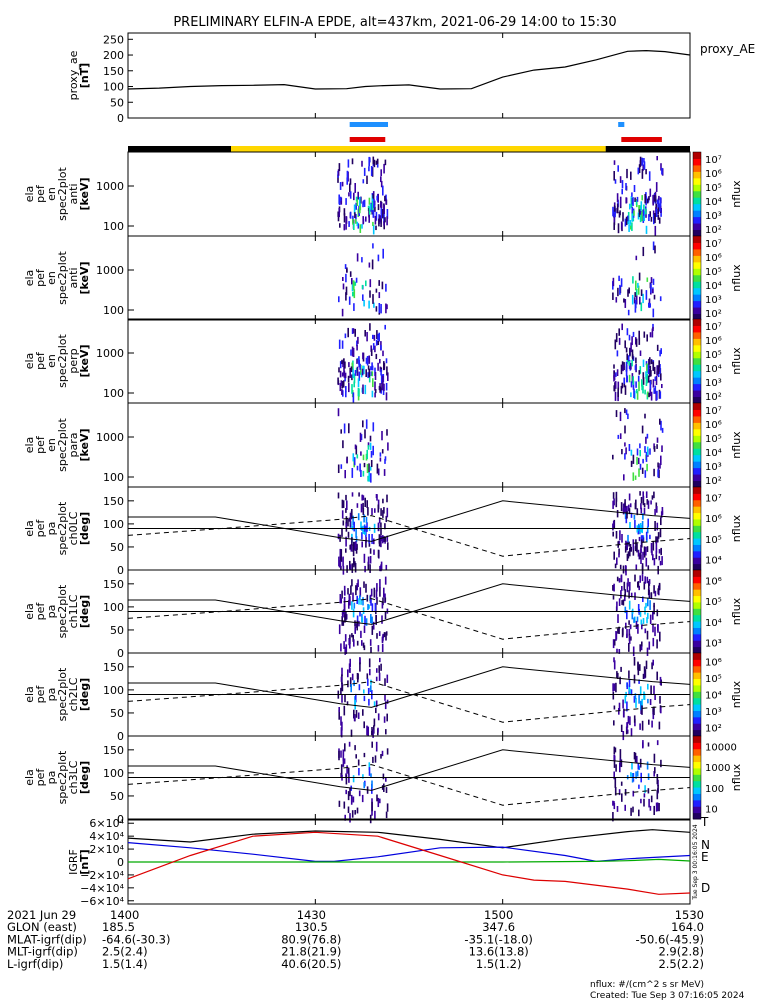  I want to click on y-tick-label: 200, so click(113, 55).